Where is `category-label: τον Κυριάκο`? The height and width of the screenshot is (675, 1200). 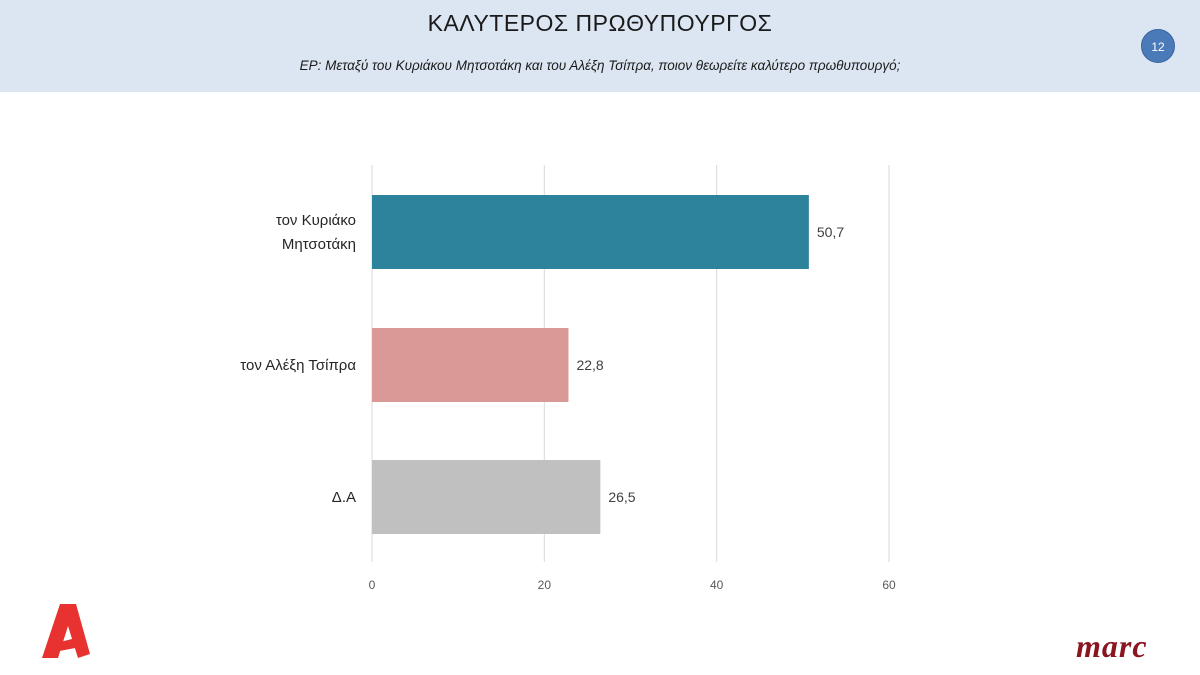
category-label: τον Κυριάκο is located at coordinates (316, 220).